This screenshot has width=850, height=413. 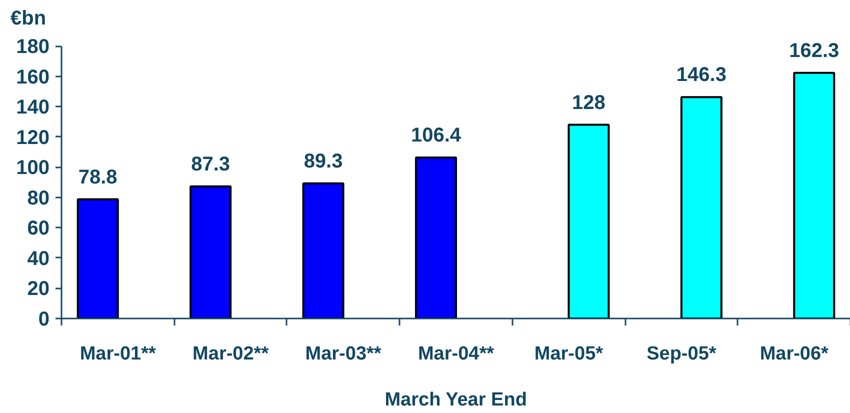 What do you see at coordinates (343, 354) in the screenshot?
I see `x-tick-label: Mar-03**` at bounding box center [343, 354].